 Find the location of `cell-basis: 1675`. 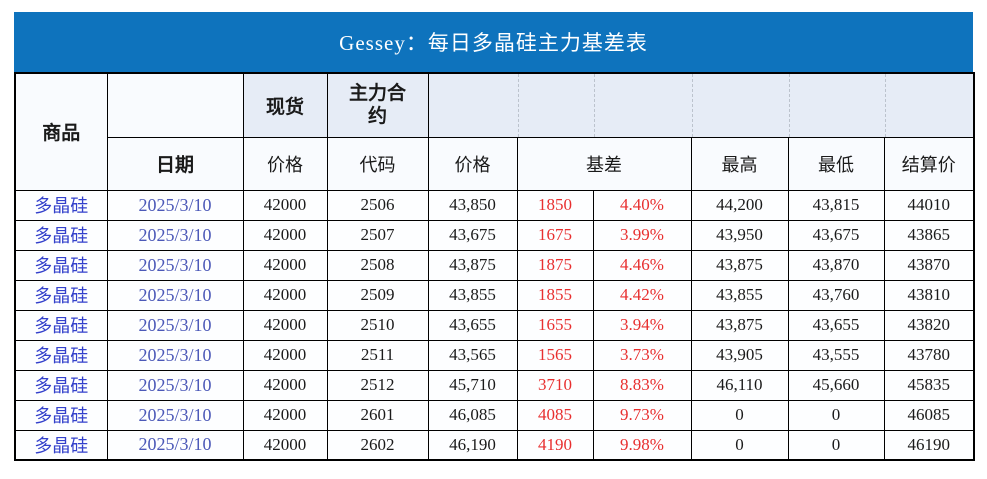

cell-basis: 1675 is located at coordinates (555, 235).